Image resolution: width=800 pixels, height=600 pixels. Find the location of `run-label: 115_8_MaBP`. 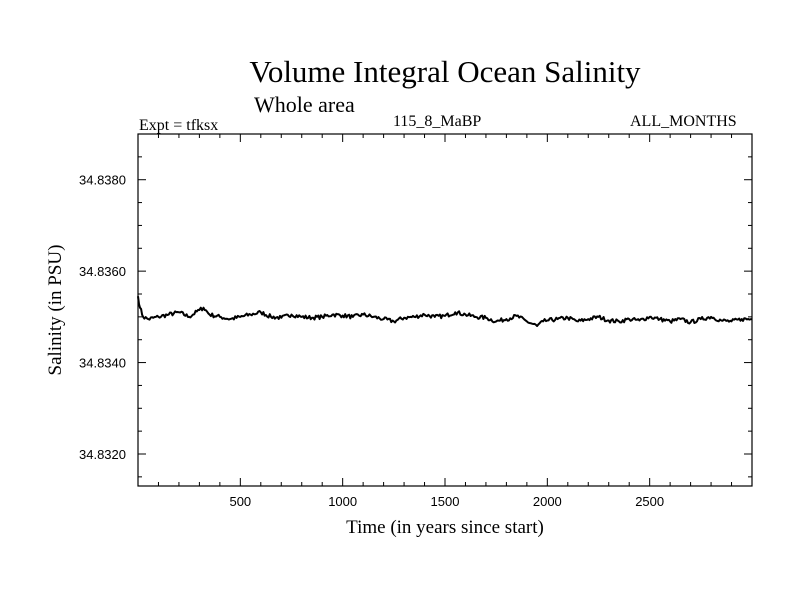

run-label: 115_8_MaBP is located at coordinates (437, 121).